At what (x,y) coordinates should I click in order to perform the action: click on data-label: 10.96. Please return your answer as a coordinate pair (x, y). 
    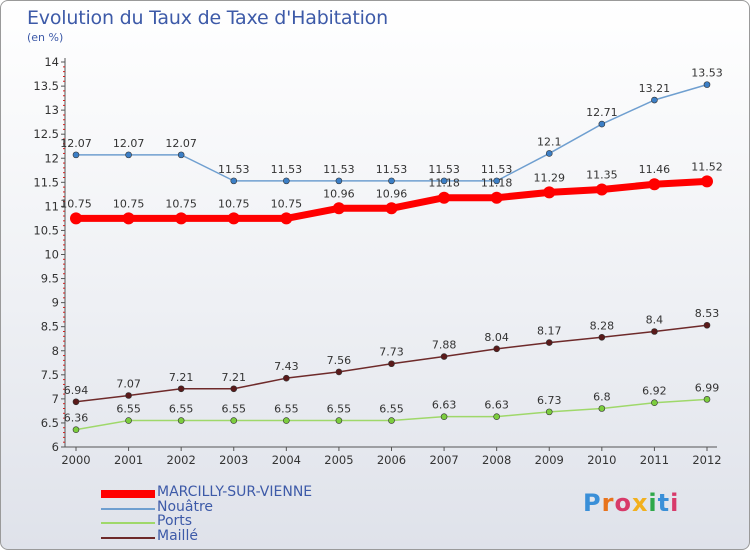
    Looking at the image, I should click on (392, 193).